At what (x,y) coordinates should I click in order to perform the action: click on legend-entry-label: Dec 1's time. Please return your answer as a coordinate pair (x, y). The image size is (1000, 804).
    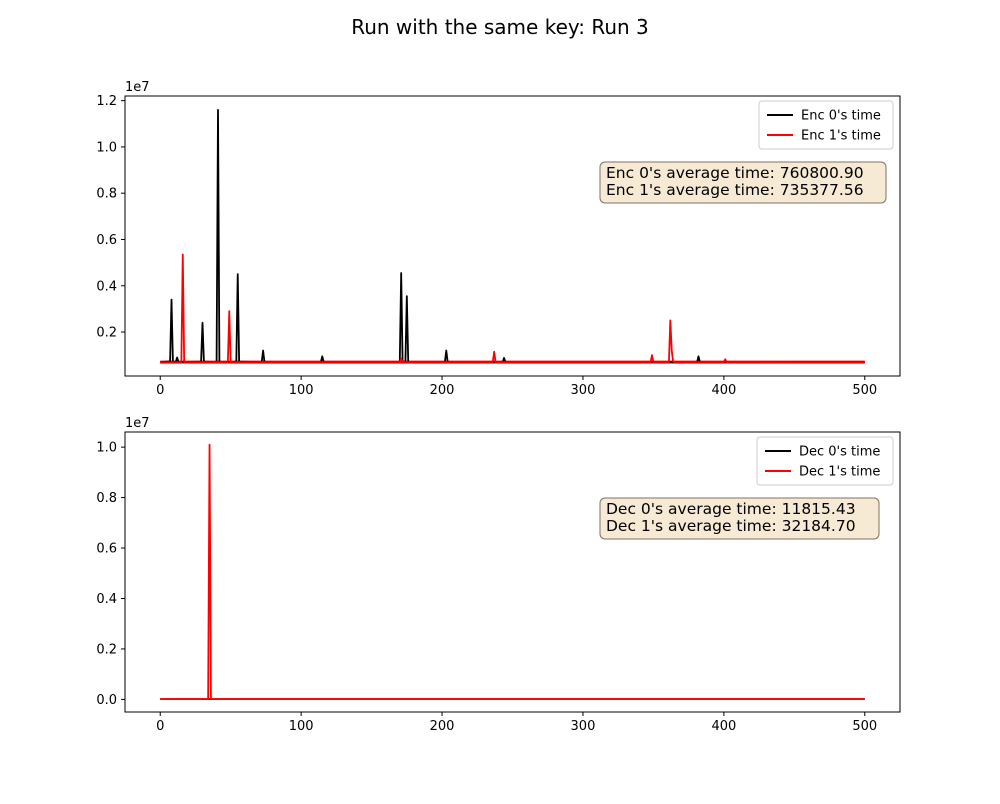
    Looking at the image, I should click on (839, 472).